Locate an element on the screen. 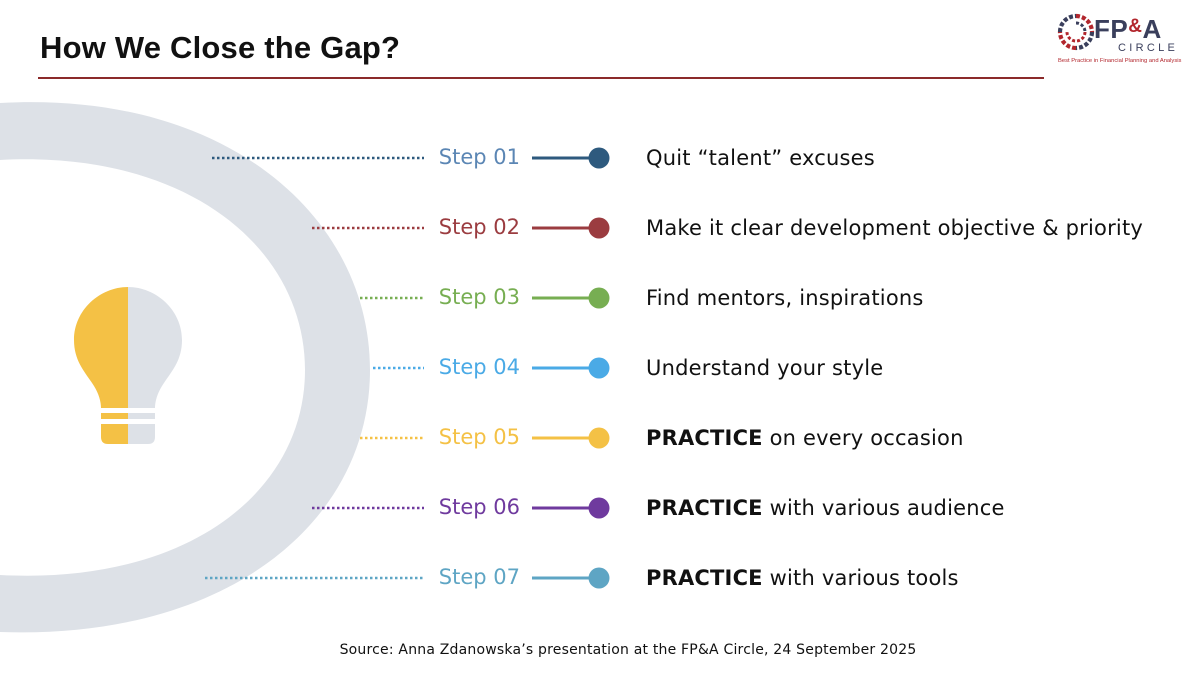 This screenshot has height=674, width=1200. title-divider is located at coordinates (541, 78).